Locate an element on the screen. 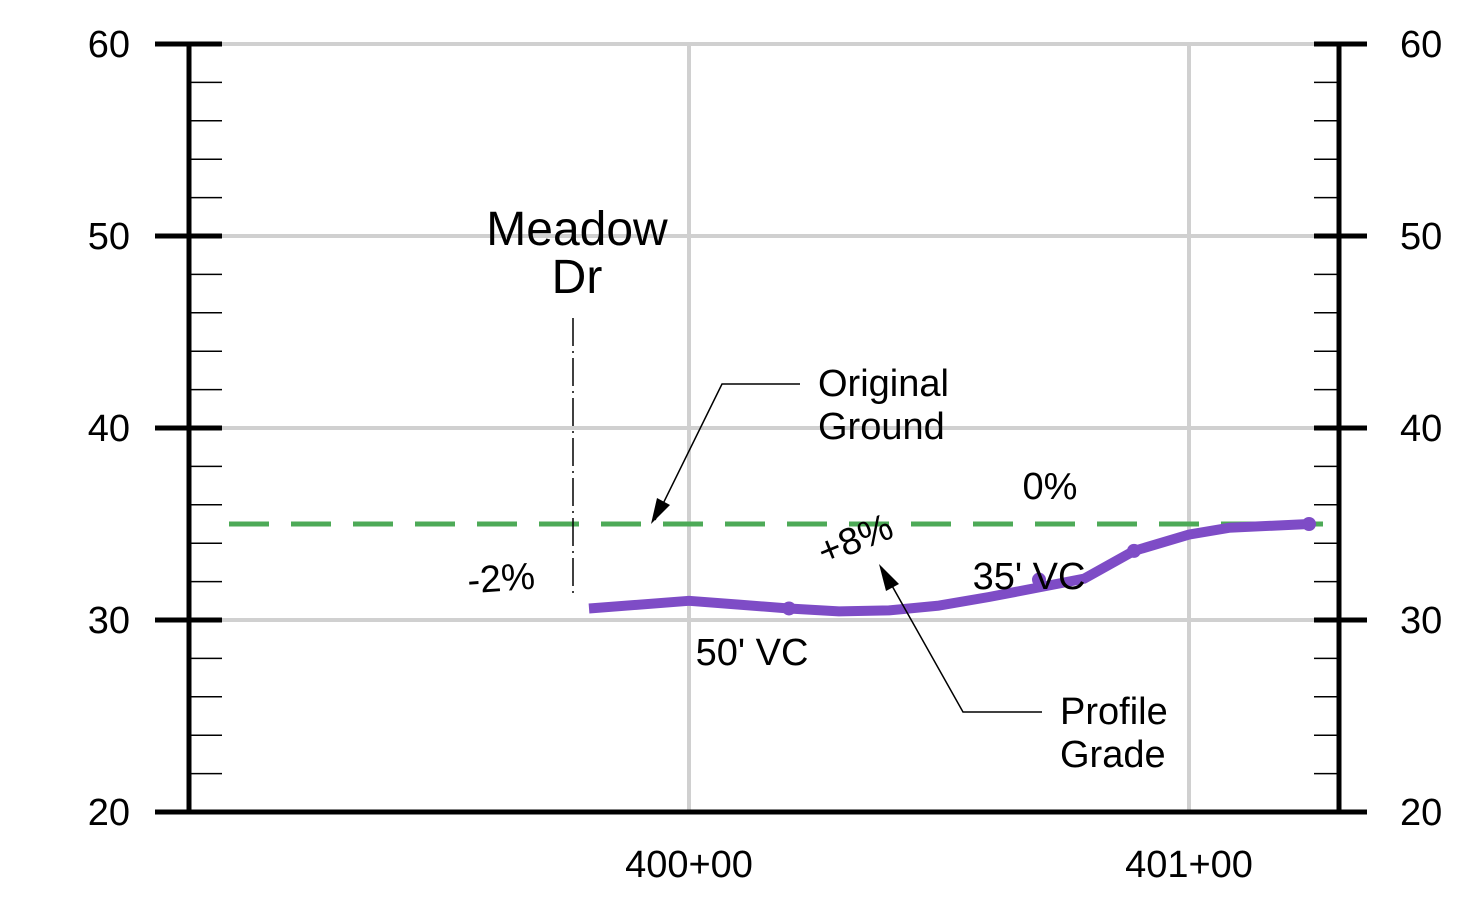  grade-label-right: 0% is located at coordinates (1050, 487).